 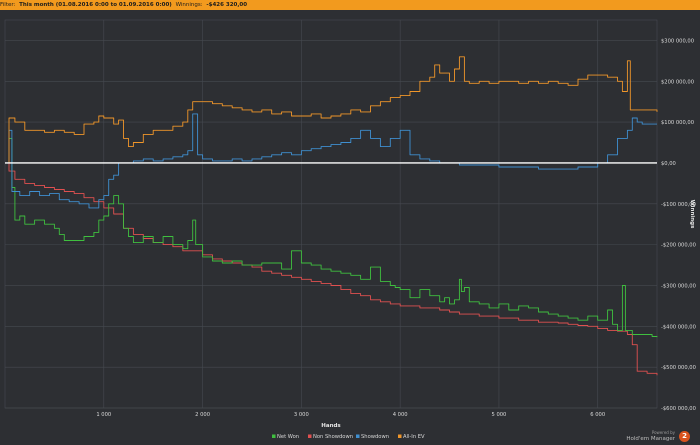 What do you see at coordinates (650, 439) in the screenshot?
I see `brand-name: Hold'em Manager` at bounding box center [650, 439].